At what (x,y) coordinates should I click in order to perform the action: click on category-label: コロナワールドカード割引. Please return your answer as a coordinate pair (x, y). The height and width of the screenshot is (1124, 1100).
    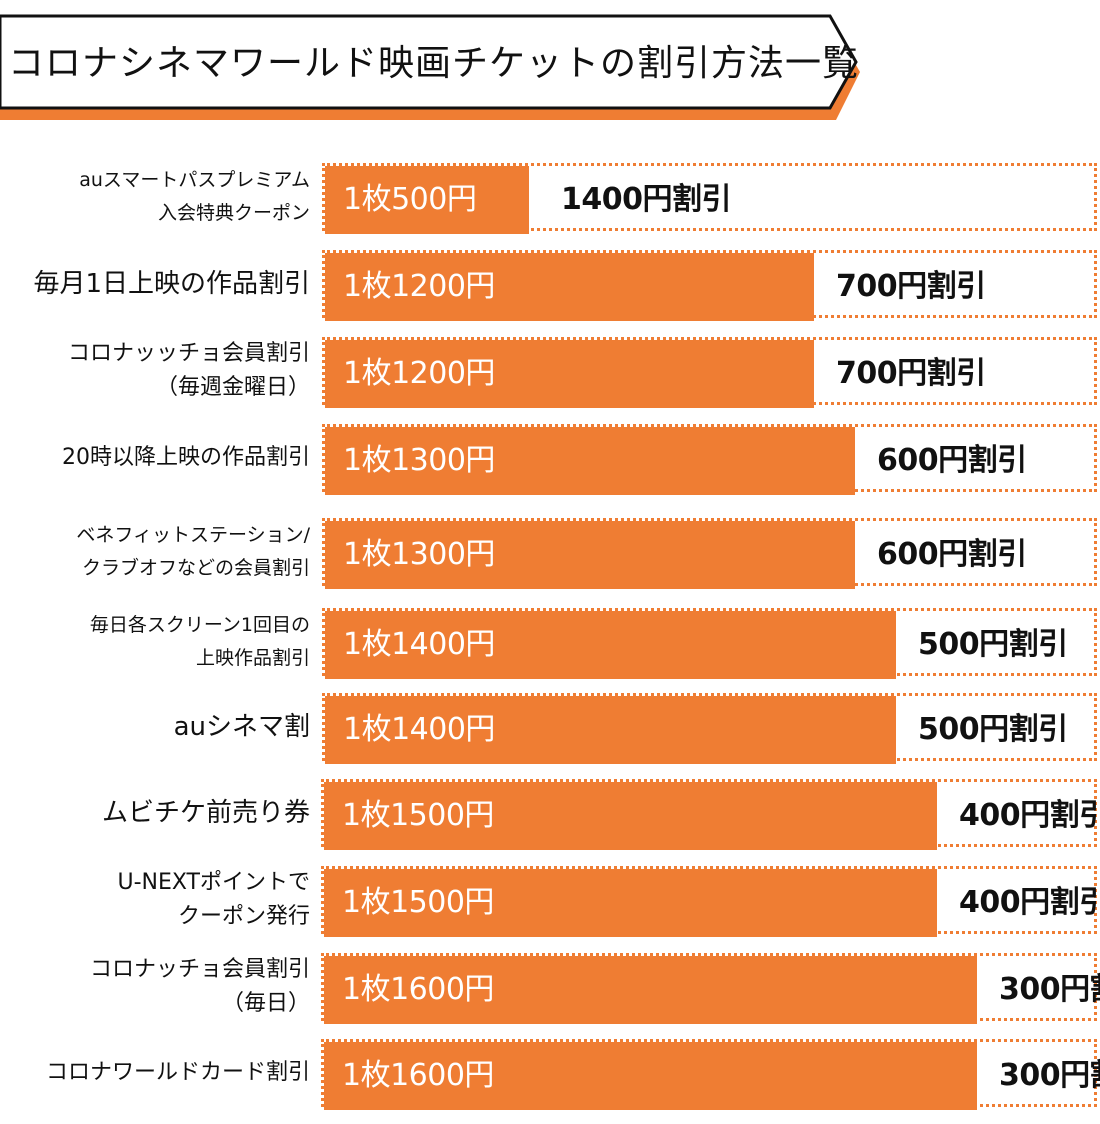
    Looking at the image, I should click on (155, 1073).